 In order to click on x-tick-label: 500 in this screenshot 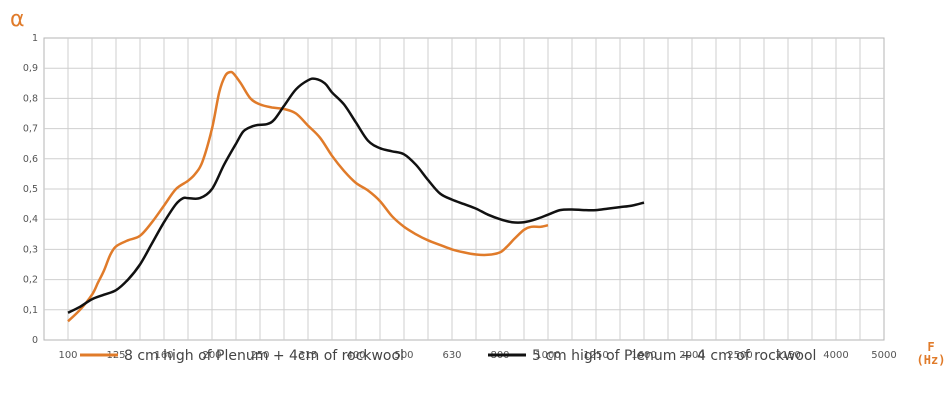, I will do `click(403, 355)`.